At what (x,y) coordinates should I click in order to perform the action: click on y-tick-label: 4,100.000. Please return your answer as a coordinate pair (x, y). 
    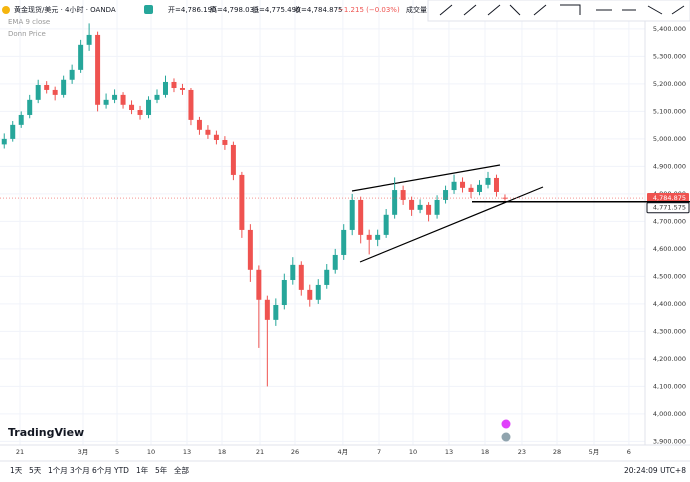
    Looking at the image, I should click on (669, 386).